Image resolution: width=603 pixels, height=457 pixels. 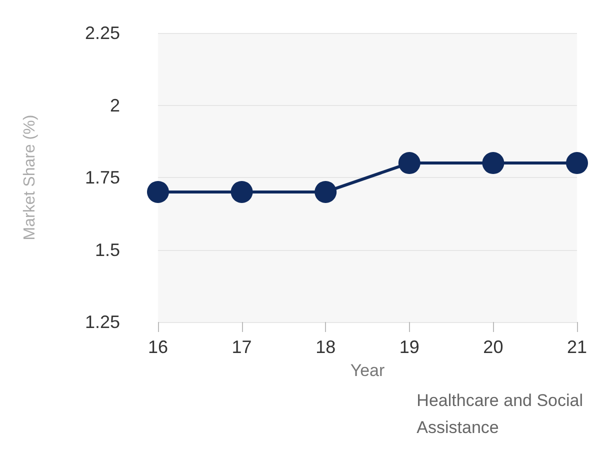 I want to click on y-tick-label: 2.25, so click(x=102, y=33).